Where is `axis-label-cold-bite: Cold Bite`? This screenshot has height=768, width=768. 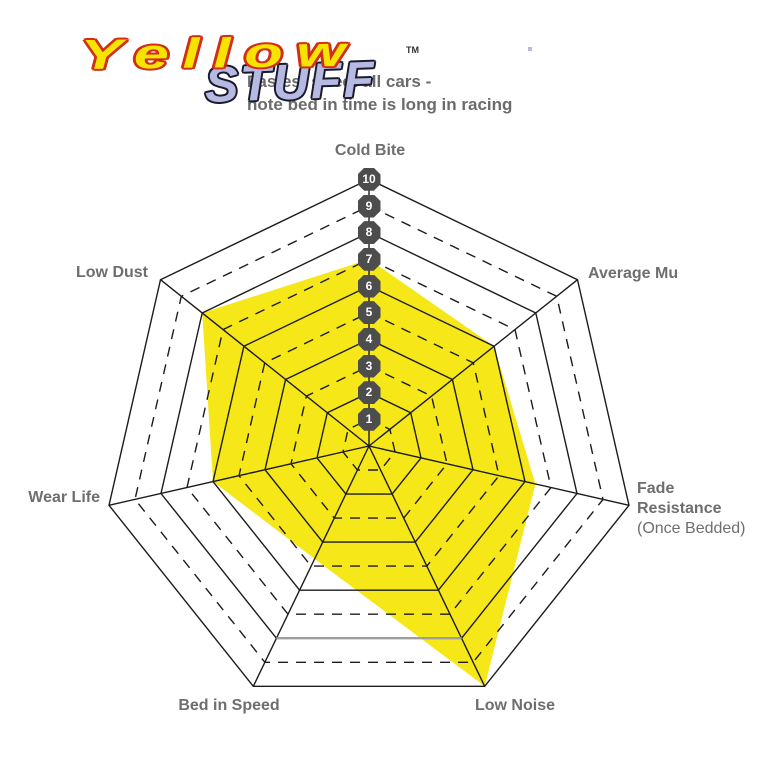
axis-label-cold-bite: Cold Bite is located at coordinates (370, 150).